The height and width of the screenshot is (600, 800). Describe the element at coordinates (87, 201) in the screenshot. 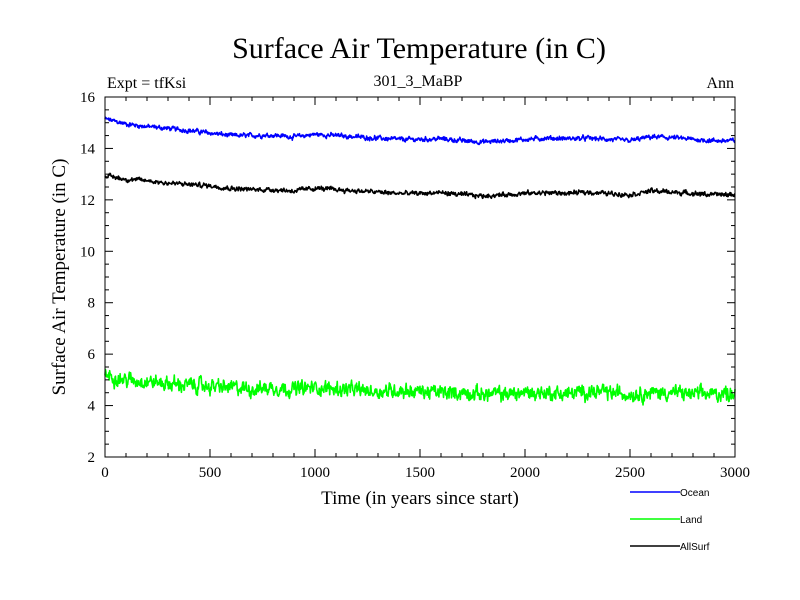

I see `y-tick-label: 12` at that location.